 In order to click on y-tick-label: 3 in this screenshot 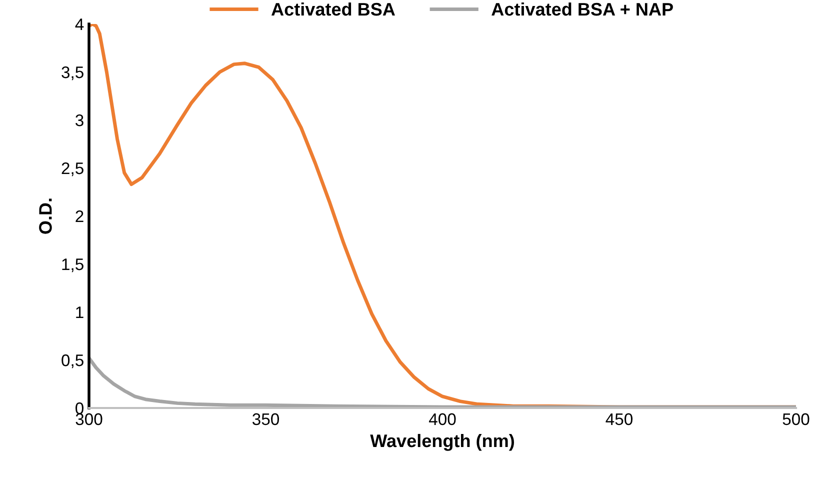, I will do `click(80, 120)`.